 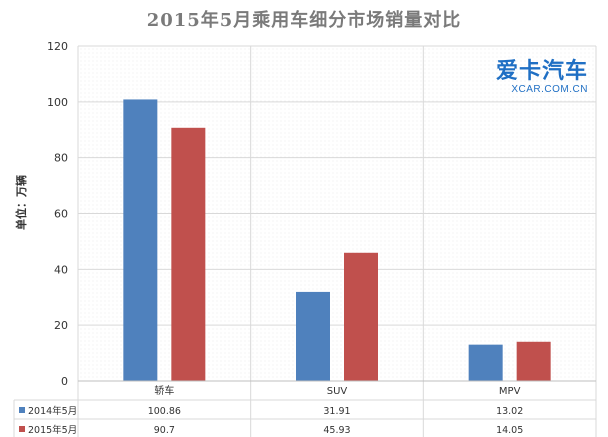 I want to click on y-tick-label: 60, so click(x=61, y=214).